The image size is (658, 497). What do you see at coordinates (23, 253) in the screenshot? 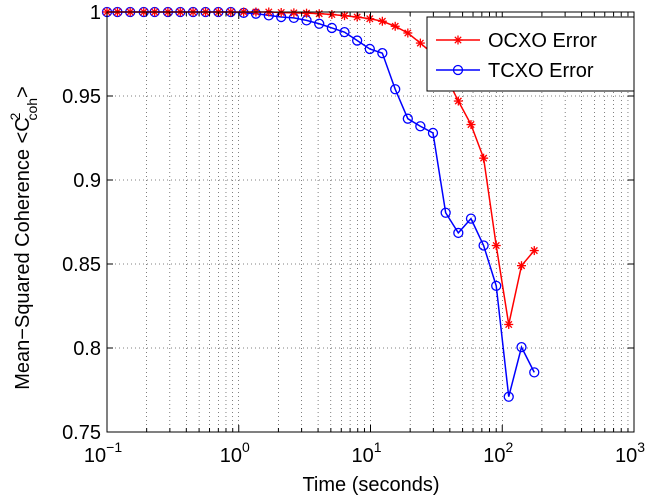
I see `y-axis-label-main: Mean−Squared Coherence <C` at bounding box center [23, 253].